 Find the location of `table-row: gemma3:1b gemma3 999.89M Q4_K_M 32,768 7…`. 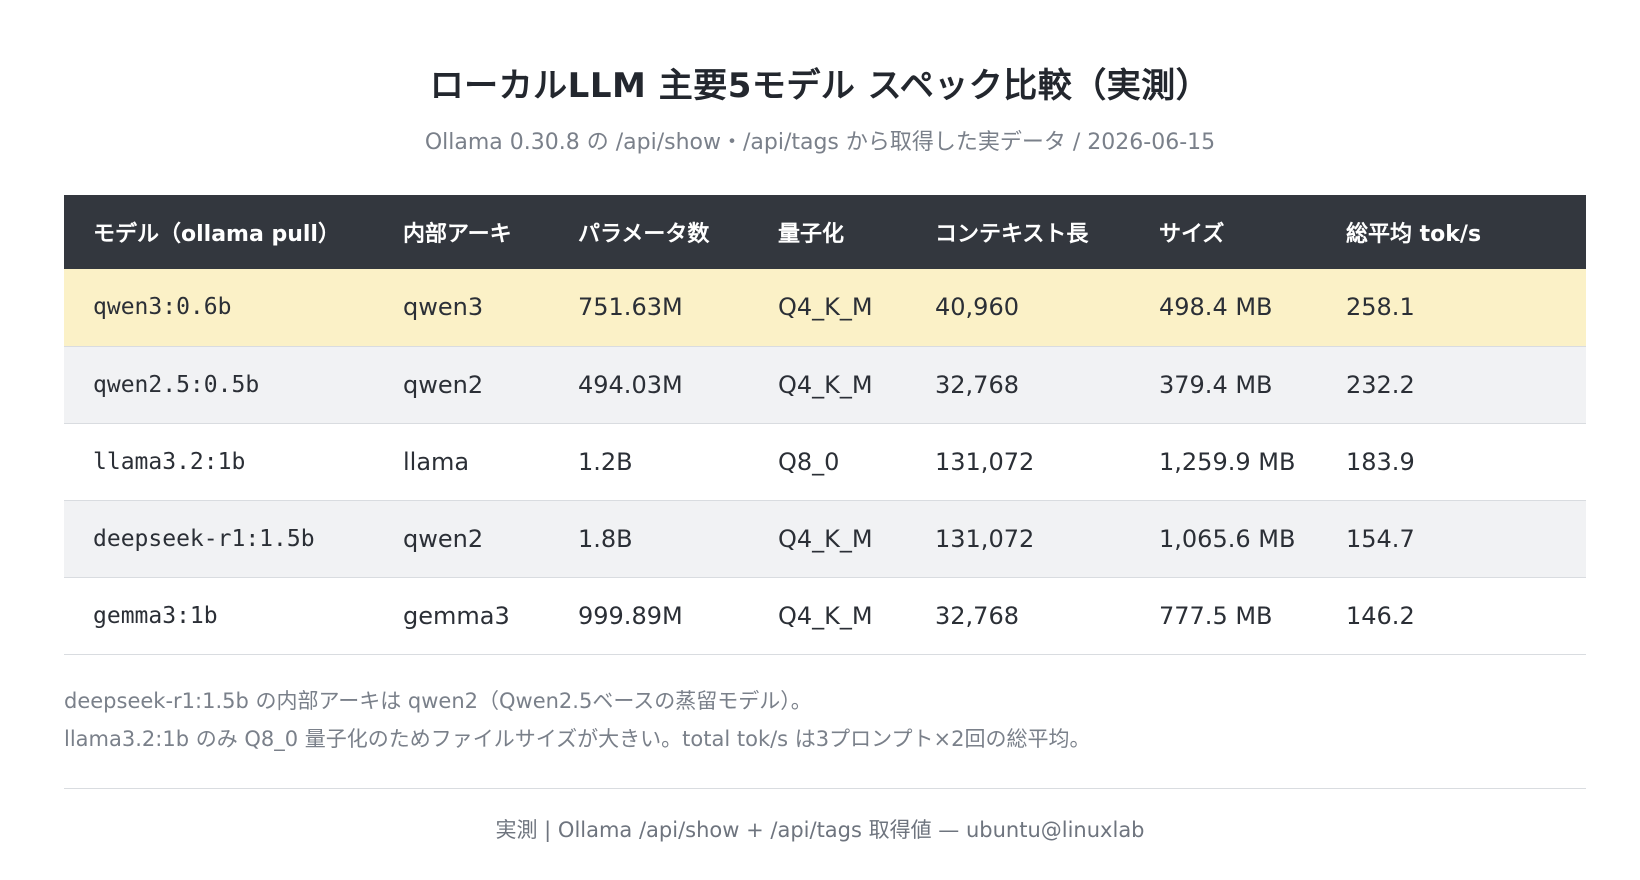

table-row: gemma3:1b gemma3 999.89M Q4_K_M 32,768 7… is located at coordinates (825, 615).